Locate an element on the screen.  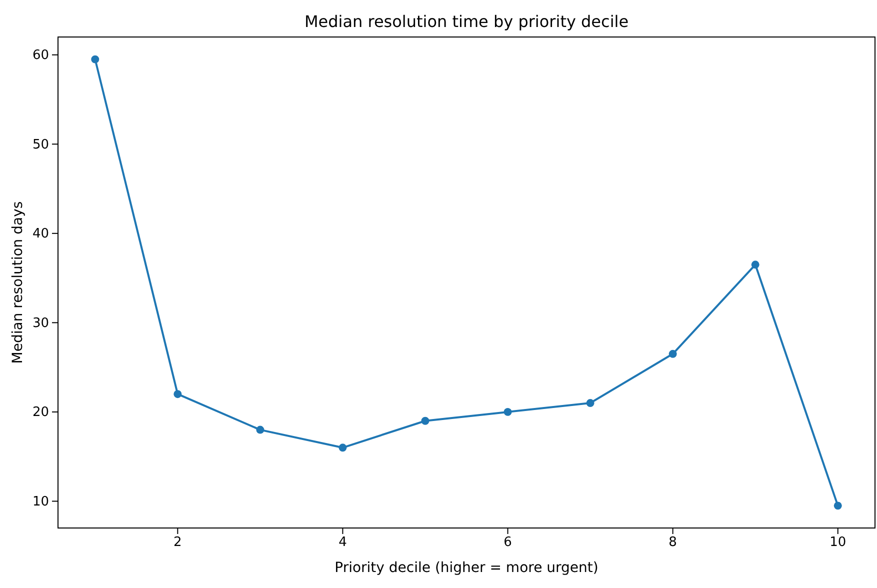
x-tick-label: 4 is located at coordinates (342, 542).